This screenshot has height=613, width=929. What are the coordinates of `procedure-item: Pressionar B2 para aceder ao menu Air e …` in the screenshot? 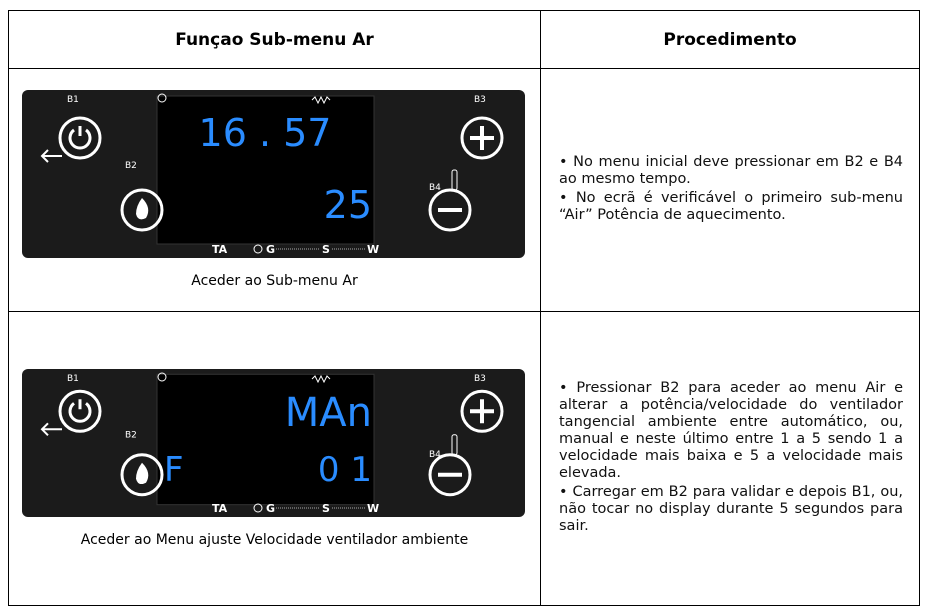 It's located at (731, 431).